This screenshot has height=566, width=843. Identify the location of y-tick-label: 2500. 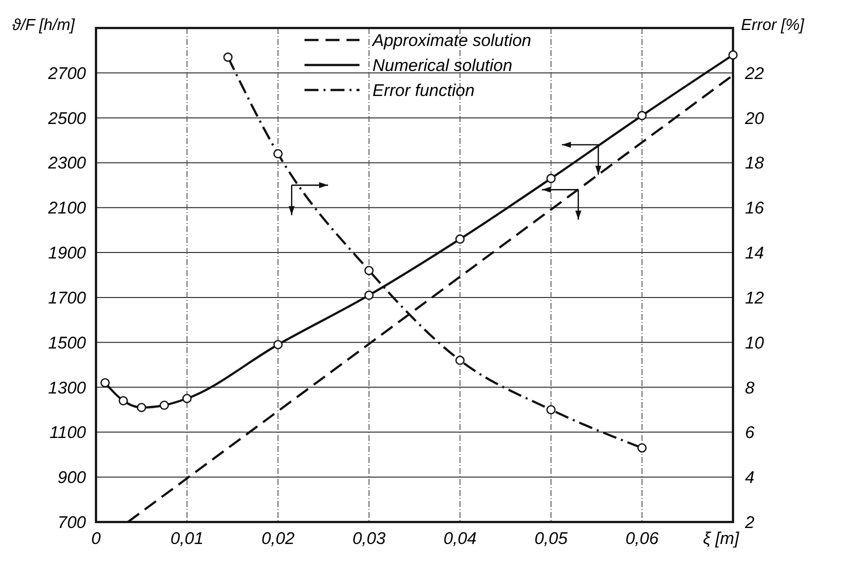
(67, 118).